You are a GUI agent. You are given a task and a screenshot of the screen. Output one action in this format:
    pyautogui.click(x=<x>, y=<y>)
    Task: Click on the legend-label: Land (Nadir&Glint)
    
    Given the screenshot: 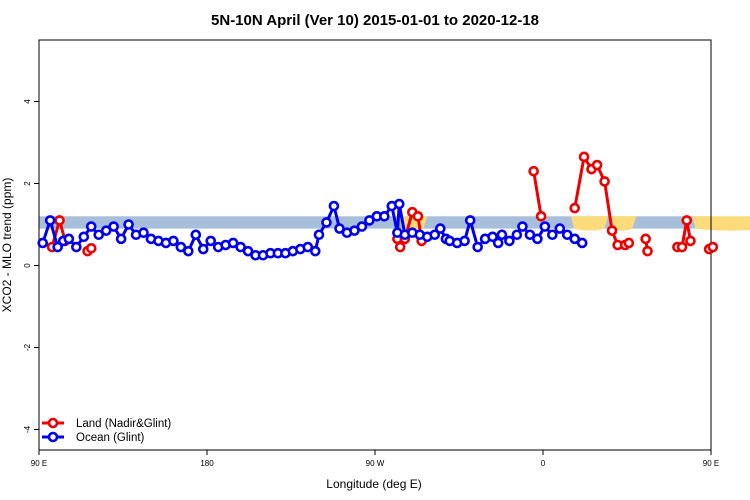 What is the action you would take?
    pyautogui.click(x=123, y=424)
    